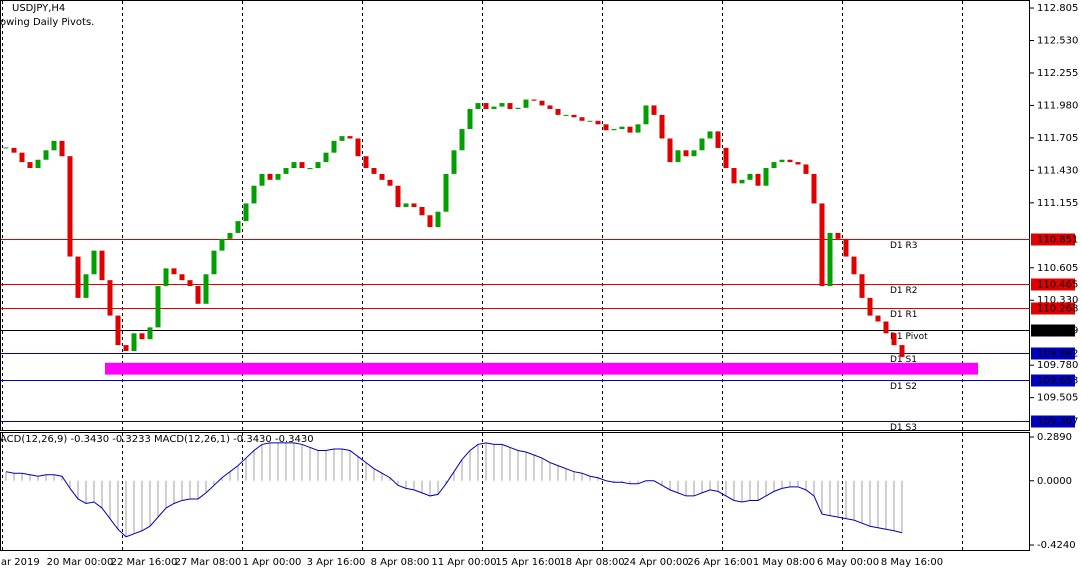  I want to click on macd-line, so click(454, 490).